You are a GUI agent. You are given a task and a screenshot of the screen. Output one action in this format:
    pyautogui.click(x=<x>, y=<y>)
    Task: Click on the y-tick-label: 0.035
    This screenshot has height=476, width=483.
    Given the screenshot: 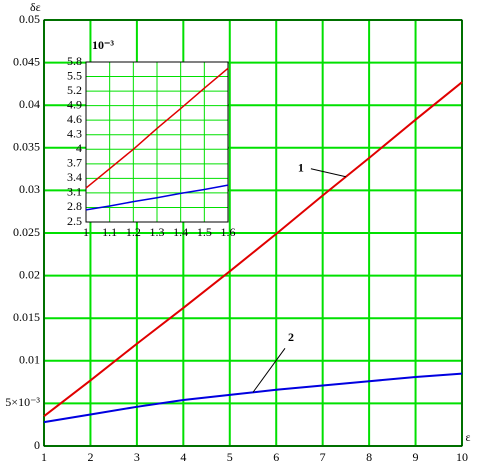 What is the action you would take?
    pyautogui.click(x=26, y=147)
    